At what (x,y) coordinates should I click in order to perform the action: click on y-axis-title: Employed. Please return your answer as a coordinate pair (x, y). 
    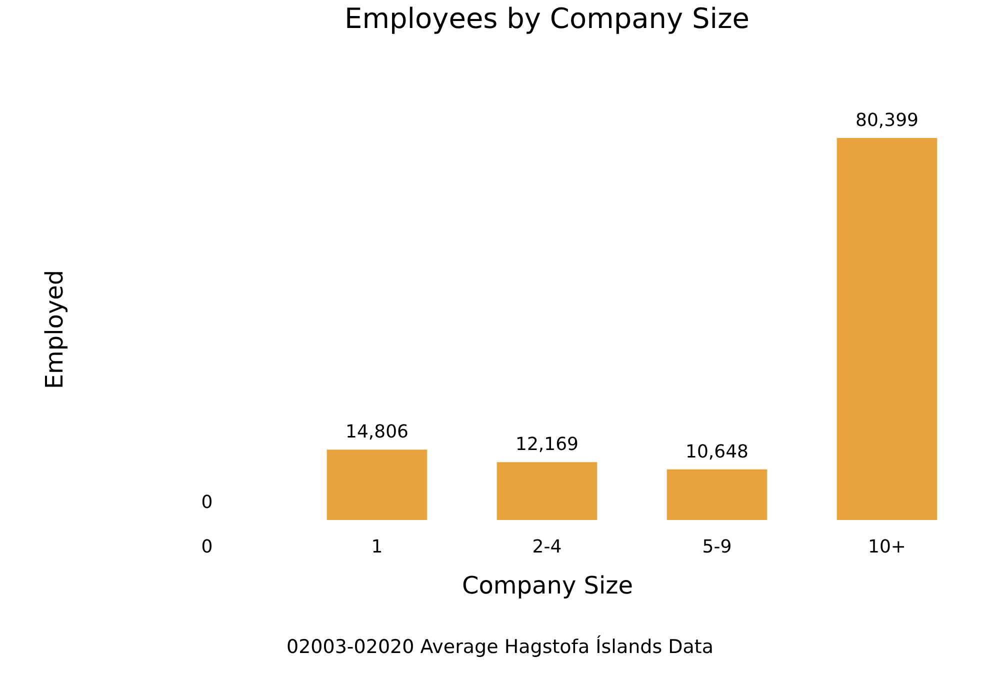
    Looking at the image, I should click on (54, 330).